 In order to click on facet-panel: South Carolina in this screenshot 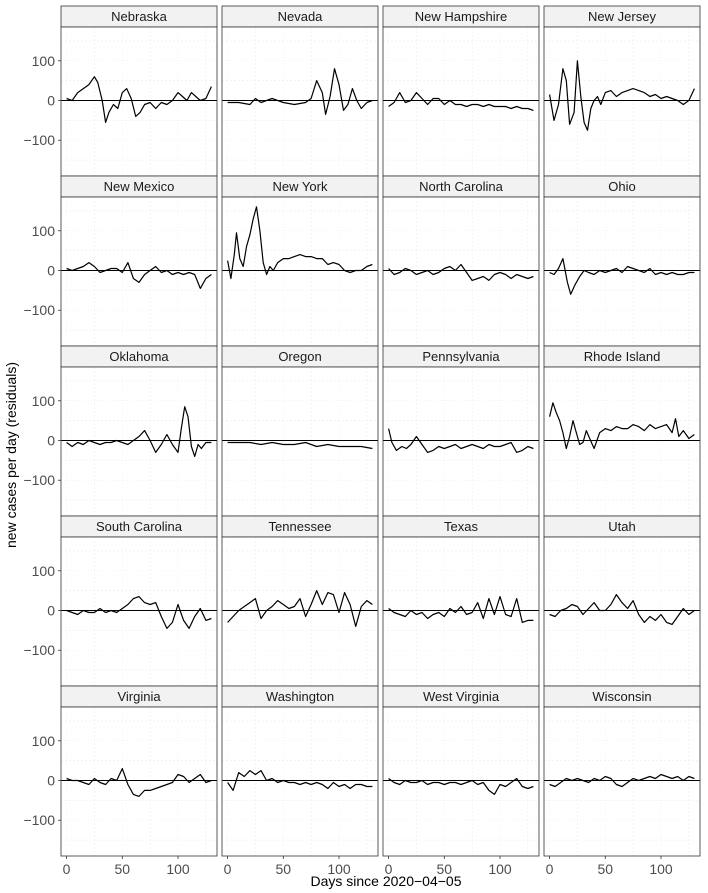, I will do `click(139, 601)`.